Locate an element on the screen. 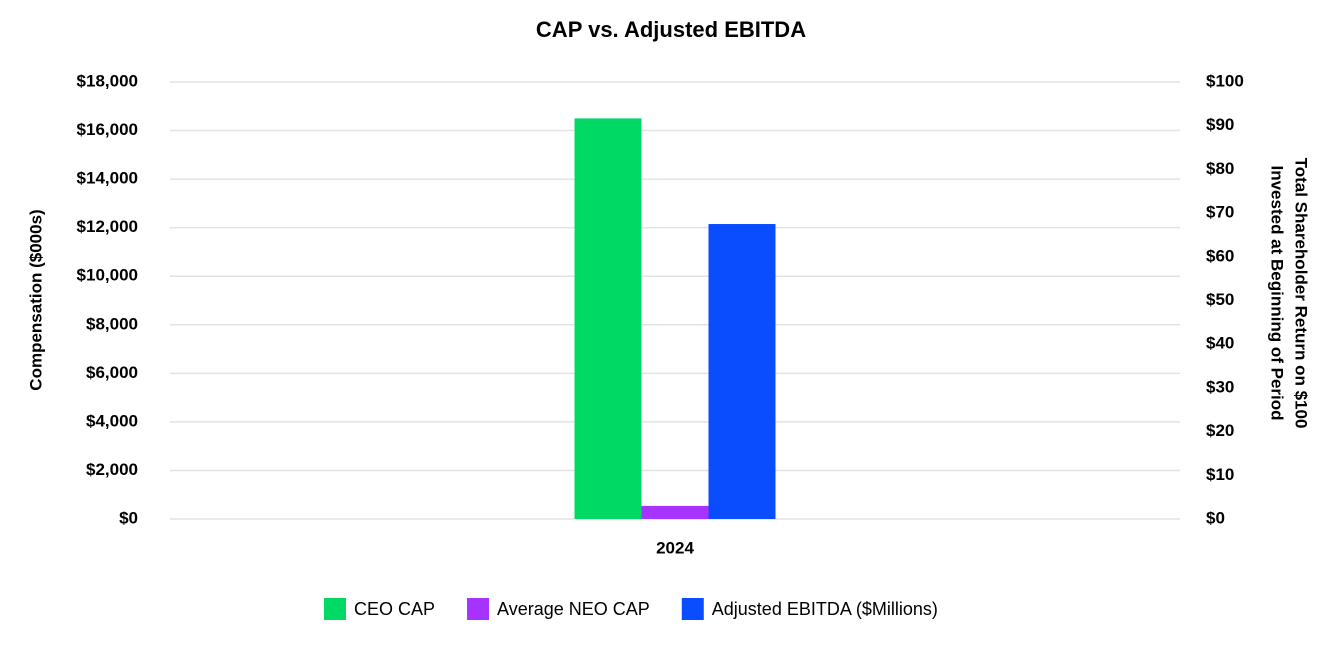 The image size is (1344, 652). x-tick-label: 2024 is located at coordinates (675, 547).